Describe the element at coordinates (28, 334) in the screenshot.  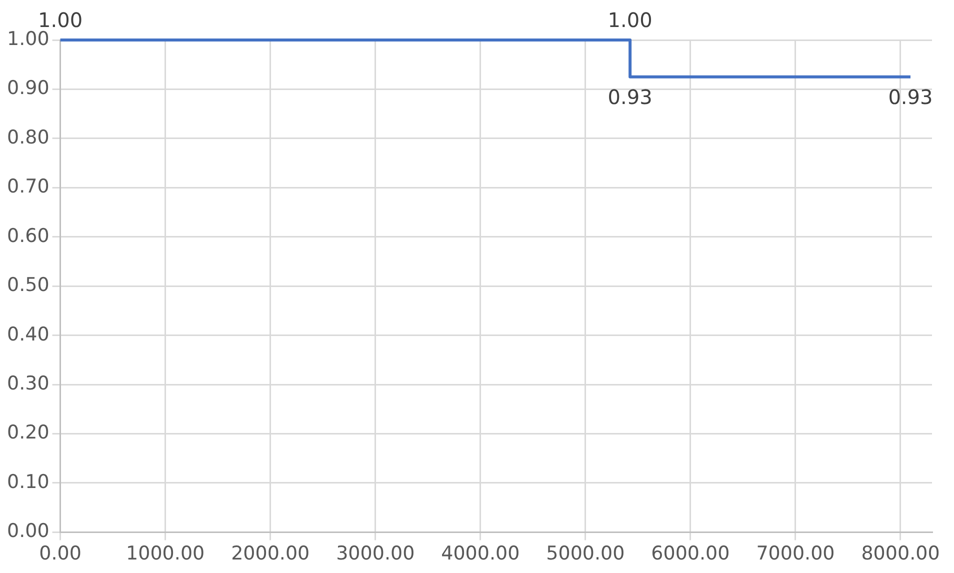
I see `y-tick-label: 0.40` at that location.